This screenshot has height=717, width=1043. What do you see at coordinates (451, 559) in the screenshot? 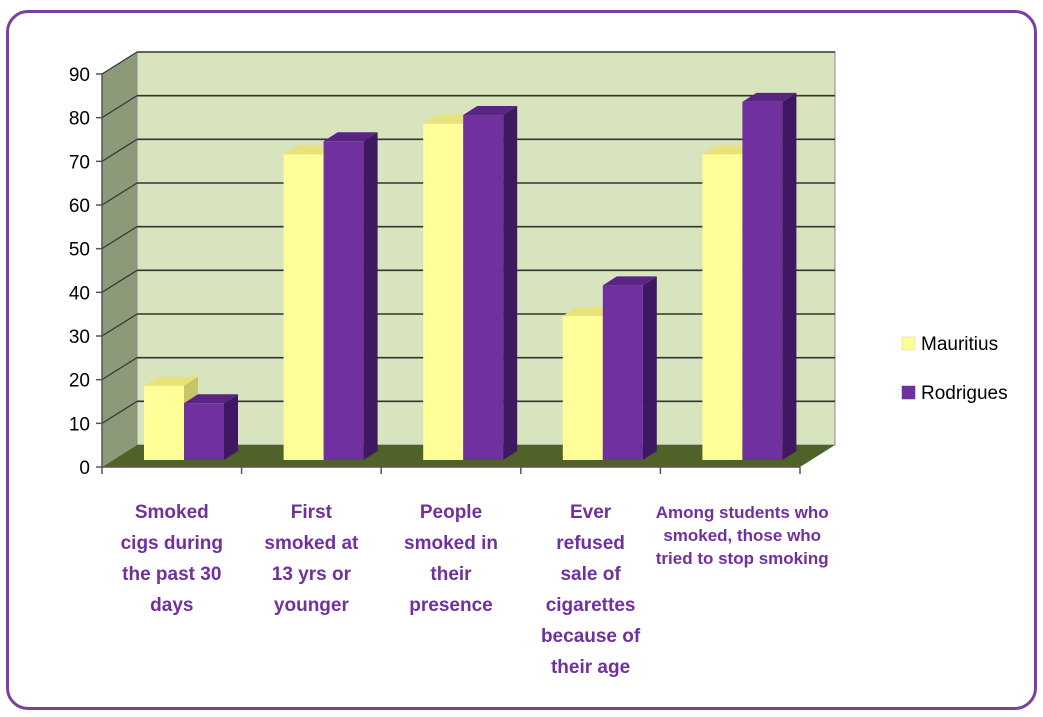
I see `category-label: People smoked in their presence` at bounding box center [451, 559].